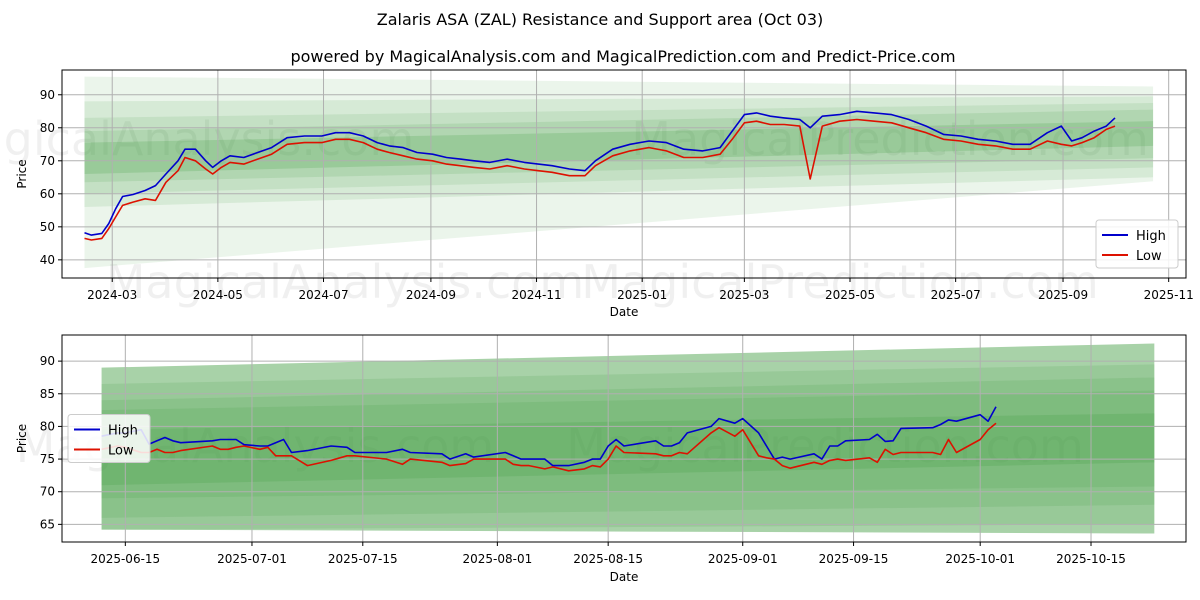  I want to click on x-tick-label: 2025-08-15, so click(608, 559).